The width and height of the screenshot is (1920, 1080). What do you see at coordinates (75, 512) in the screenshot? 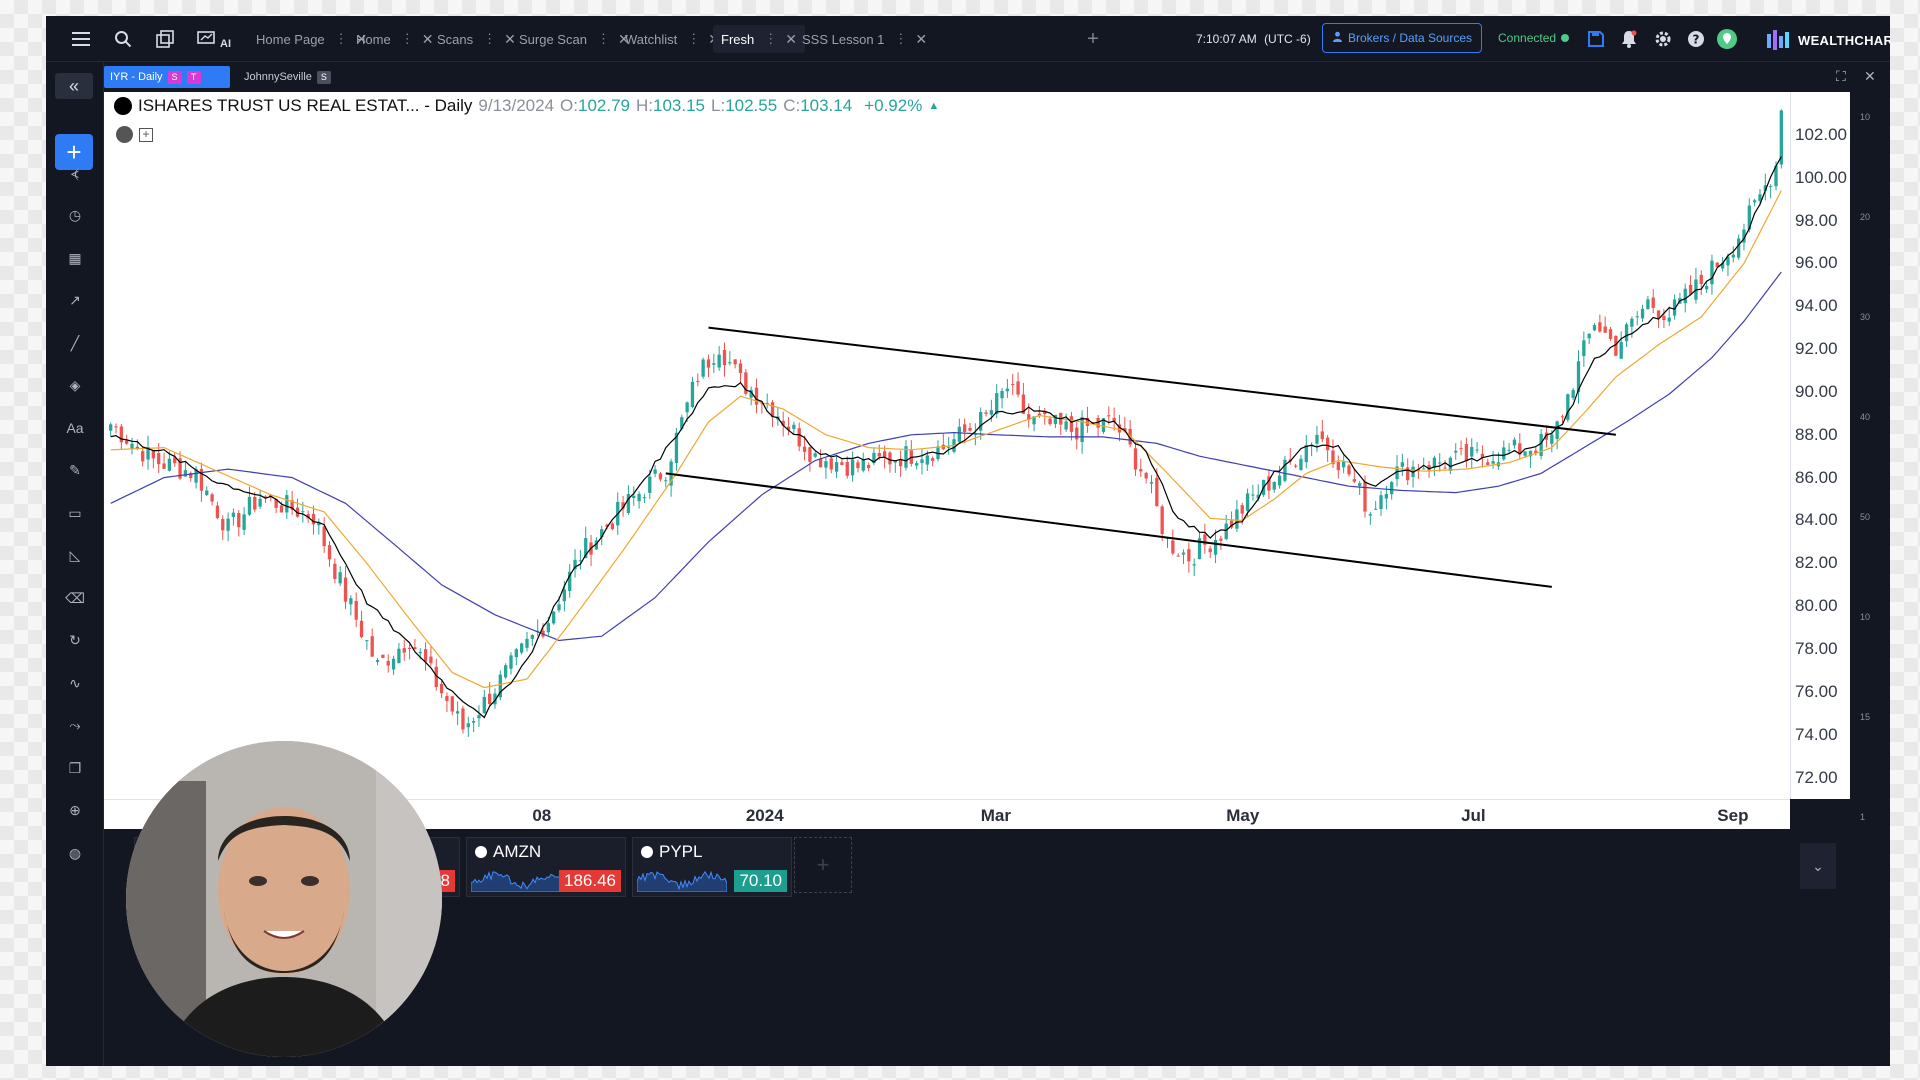
I see `ruler-icon: ▭` at bounding box center [75, 512].